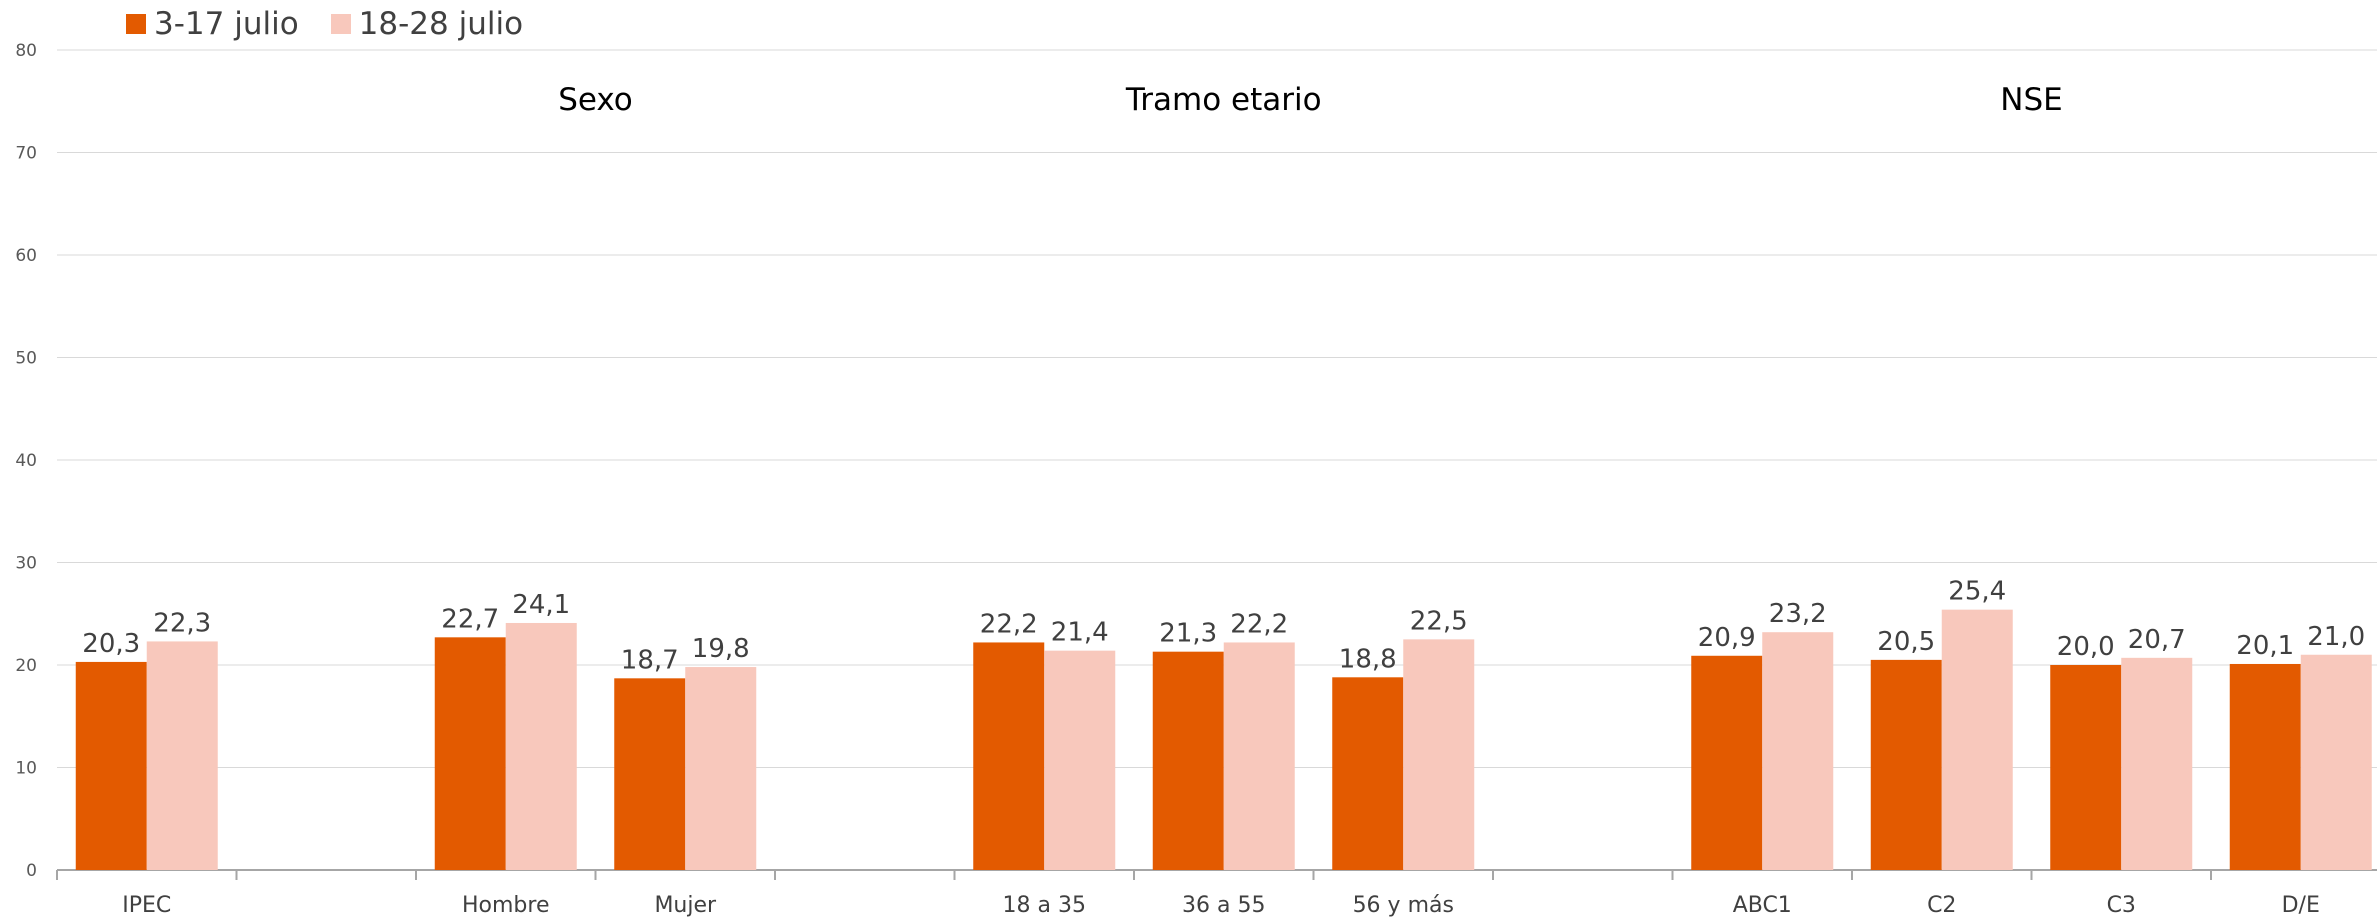 This screenshot has height=919, width=2377. I want to click on y-tick-label: 50, so click(26, 359).